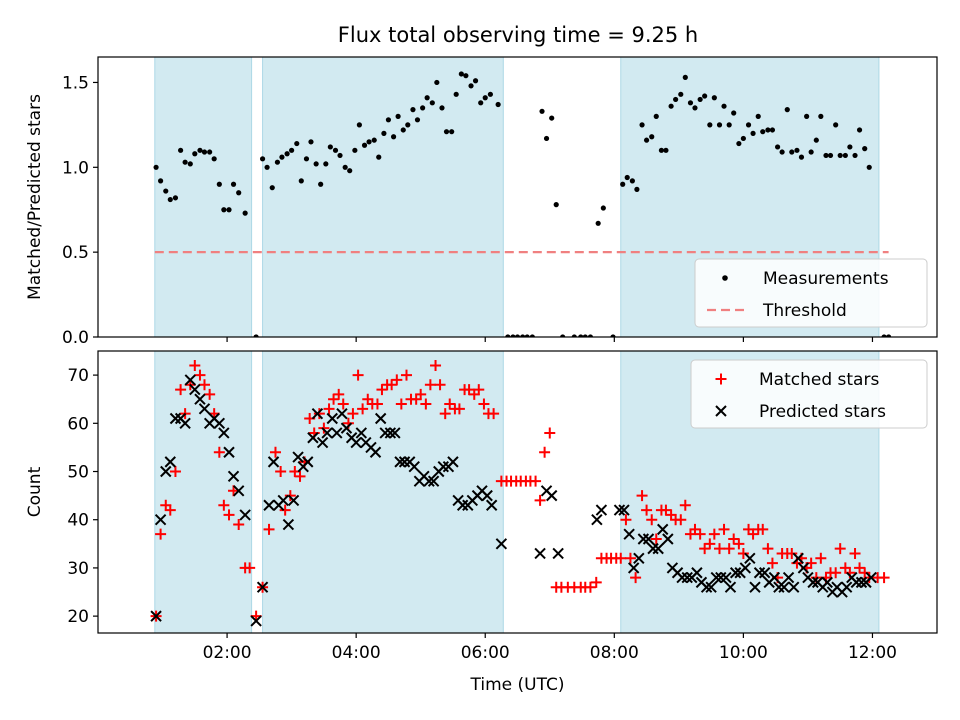  I want to click on y-tick-label: 1.5, so click(75, 83).